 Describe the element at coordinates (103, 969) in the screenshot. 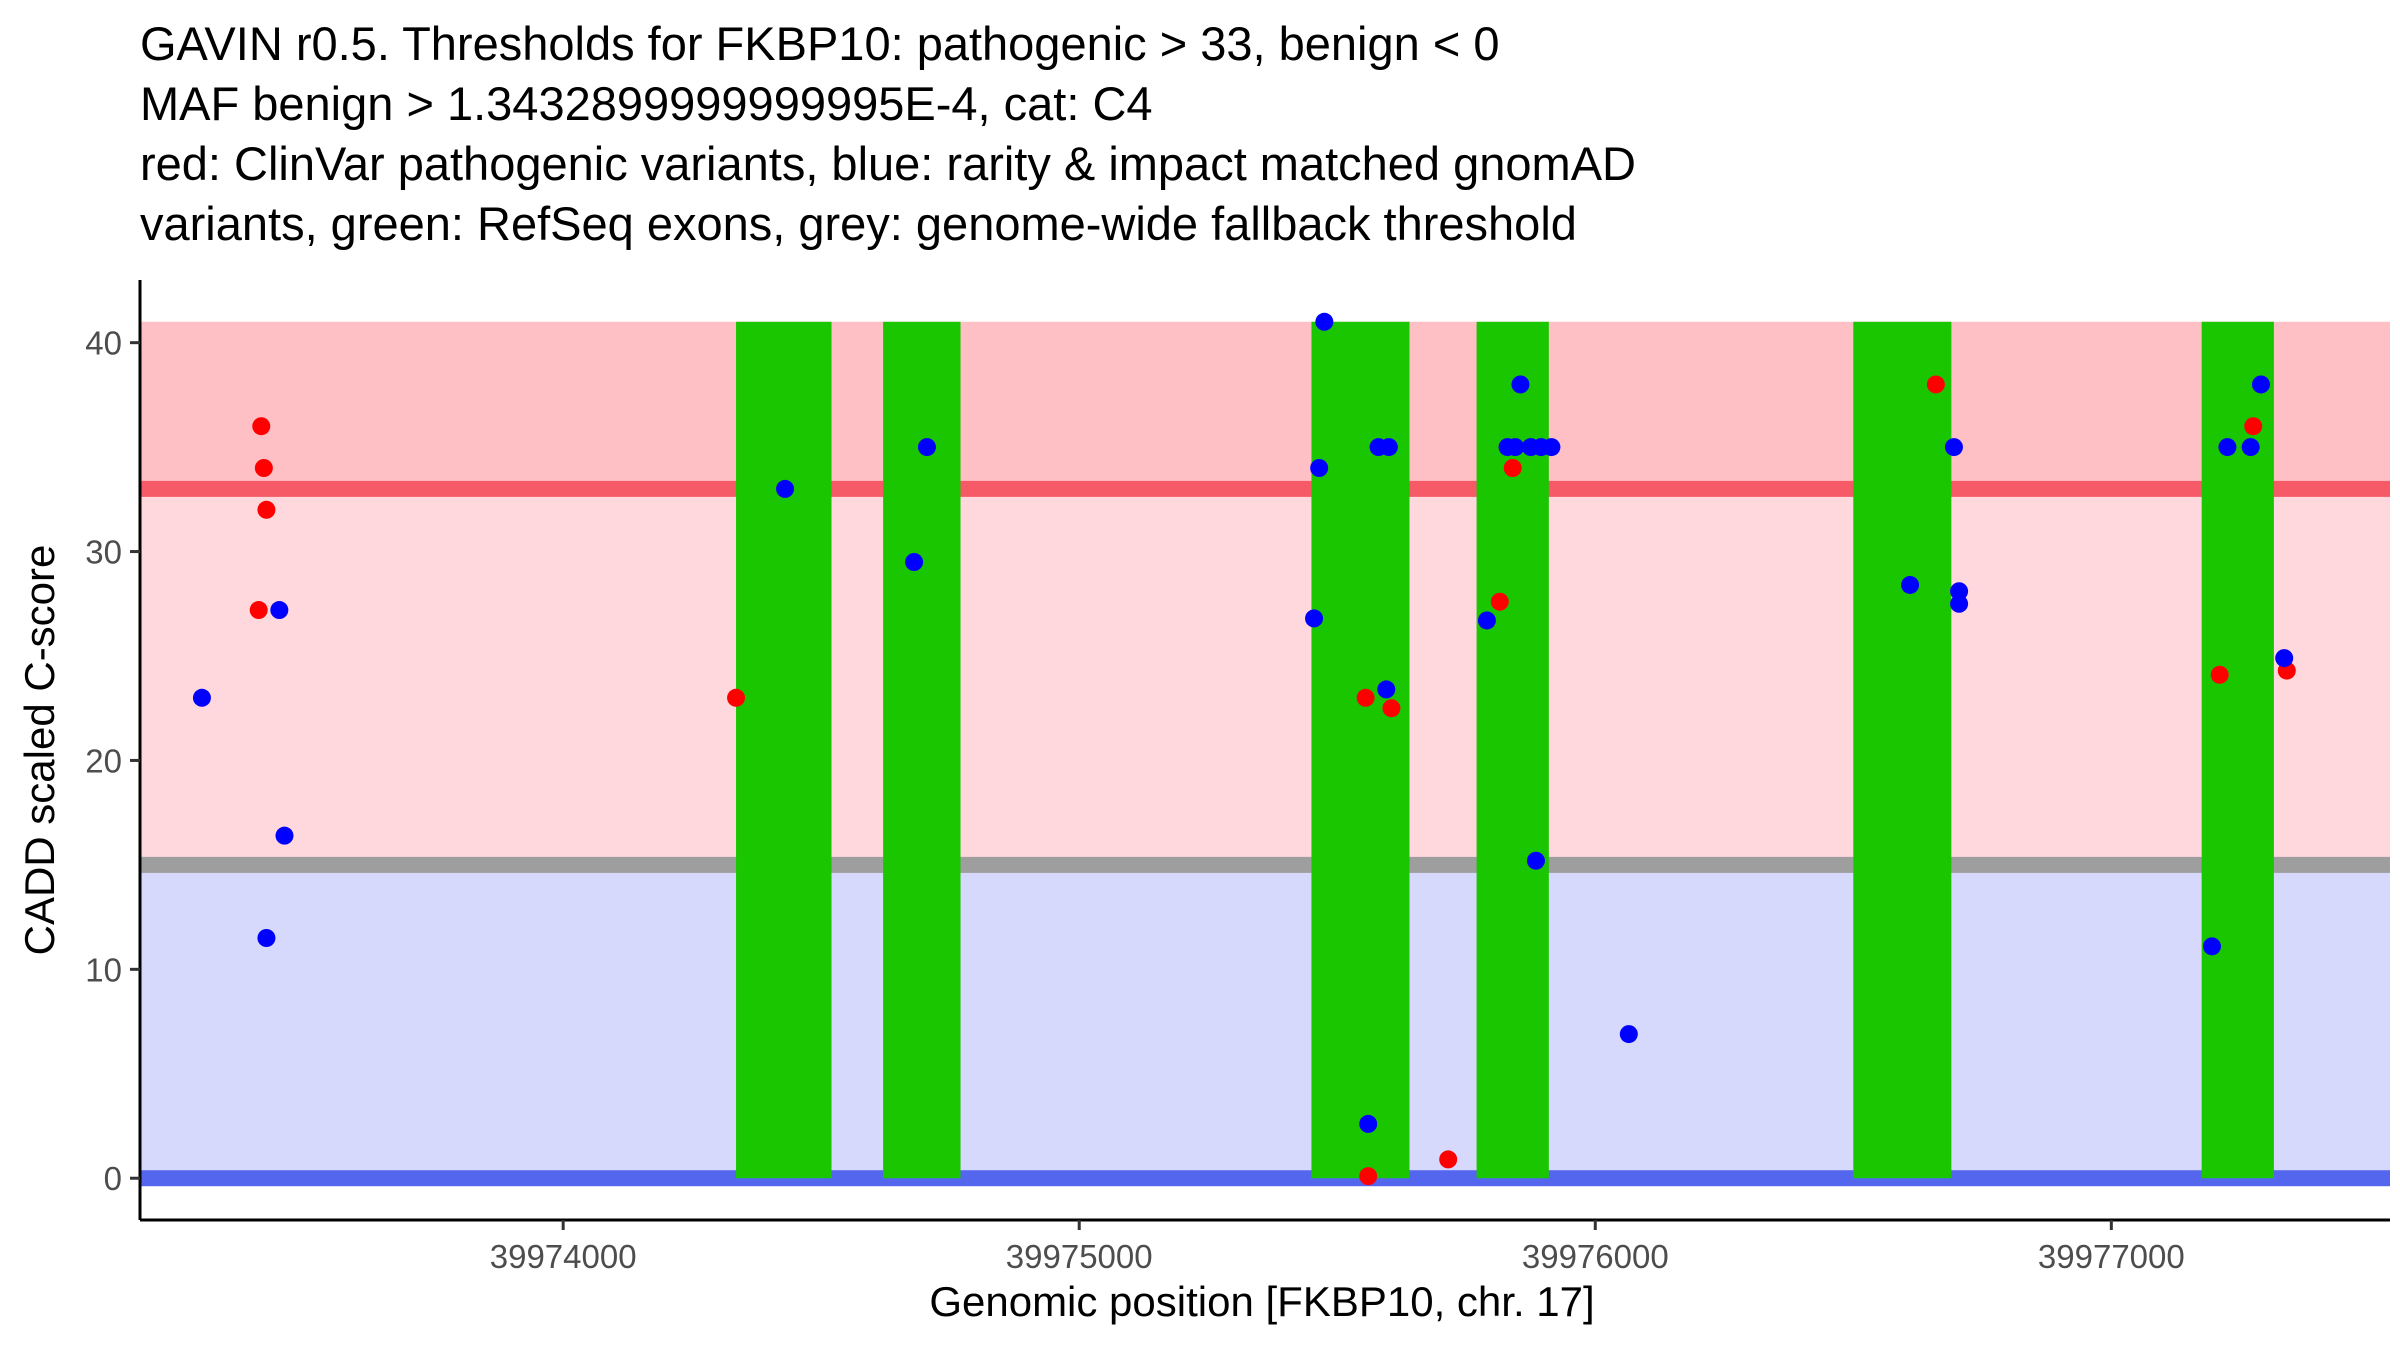

I see `y-tick-label: 10` at that location.